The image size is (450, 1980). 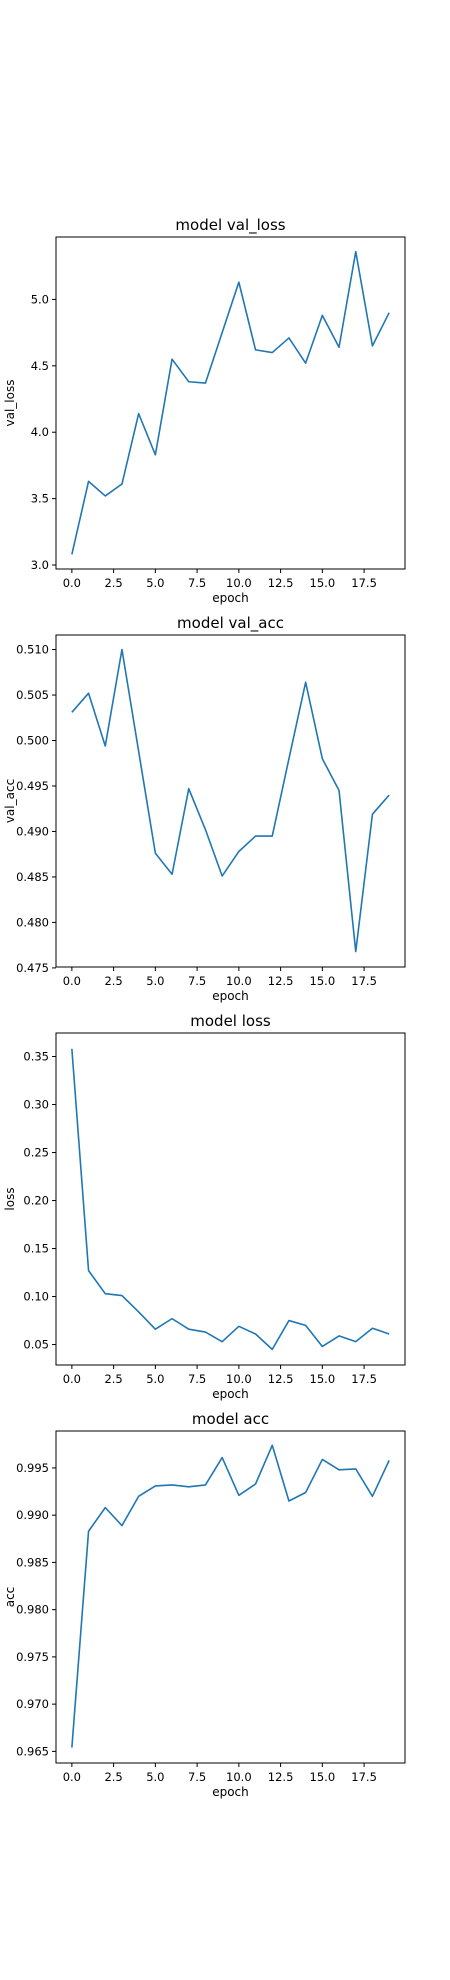 I want to click on y-tick-label: 0.995, so click(x=32, y=1468).